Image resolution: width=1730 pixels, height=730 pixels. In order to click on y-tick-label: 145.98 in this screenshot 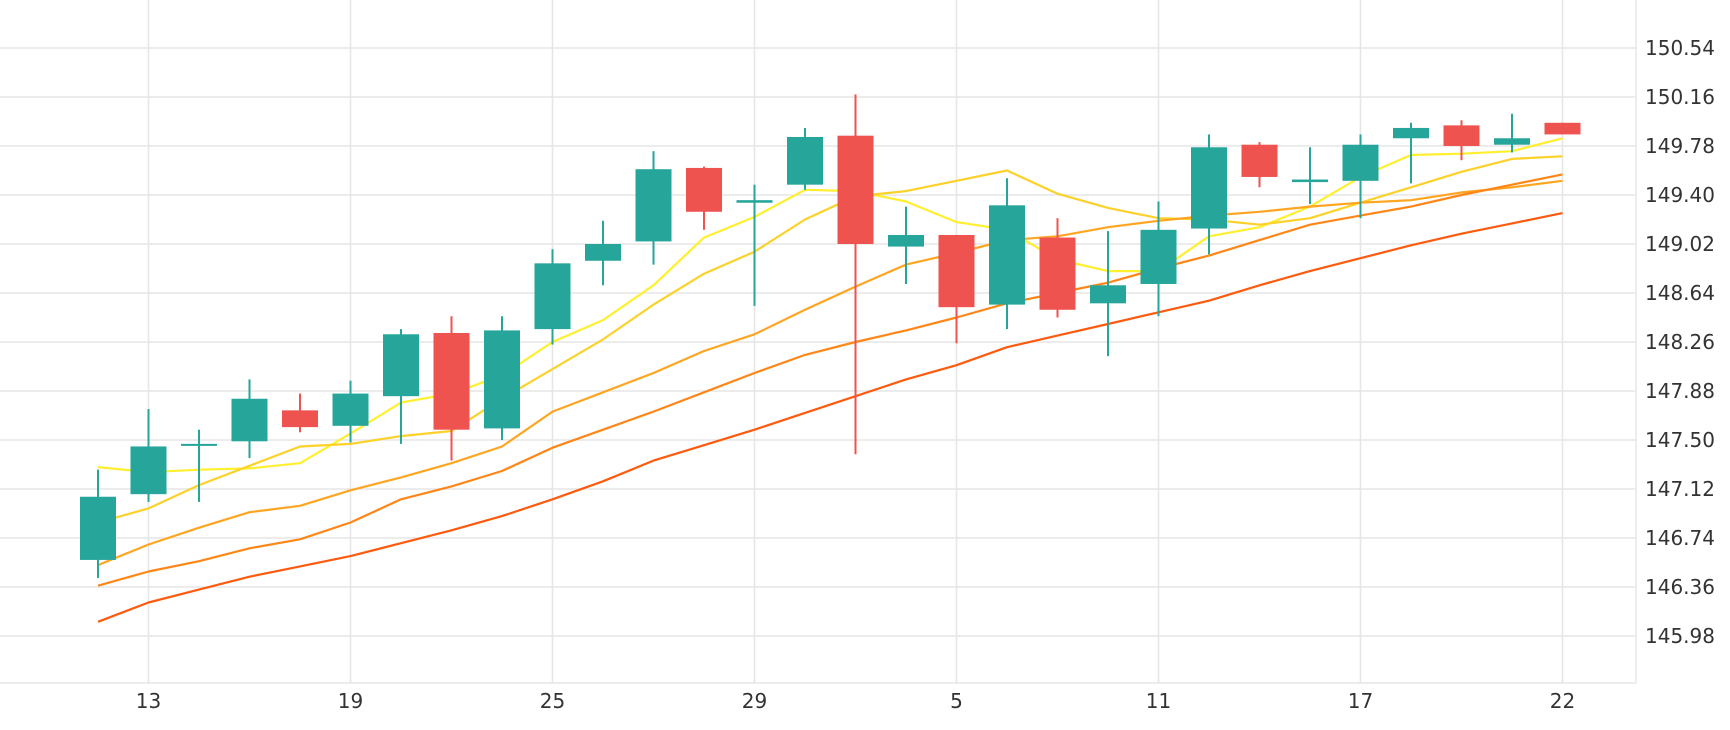, I will do `click(1680, 636)`.